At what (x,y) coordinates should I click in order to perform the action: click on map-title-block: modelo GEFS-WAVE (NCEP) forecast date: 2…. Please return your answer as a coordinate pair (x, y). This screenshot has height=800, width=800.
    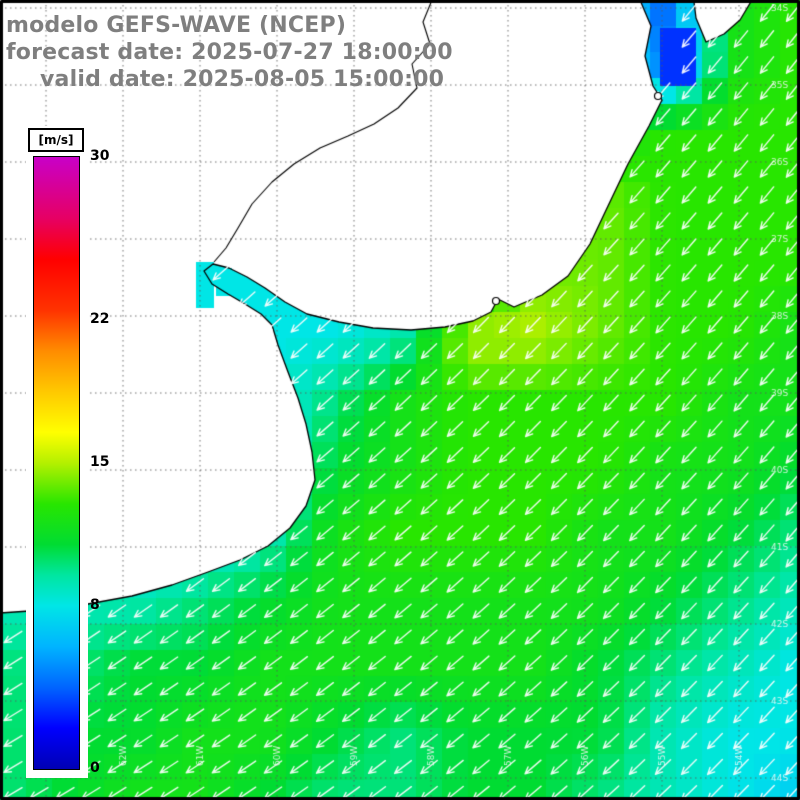
    Looking at the image, I should click on (229, 52).